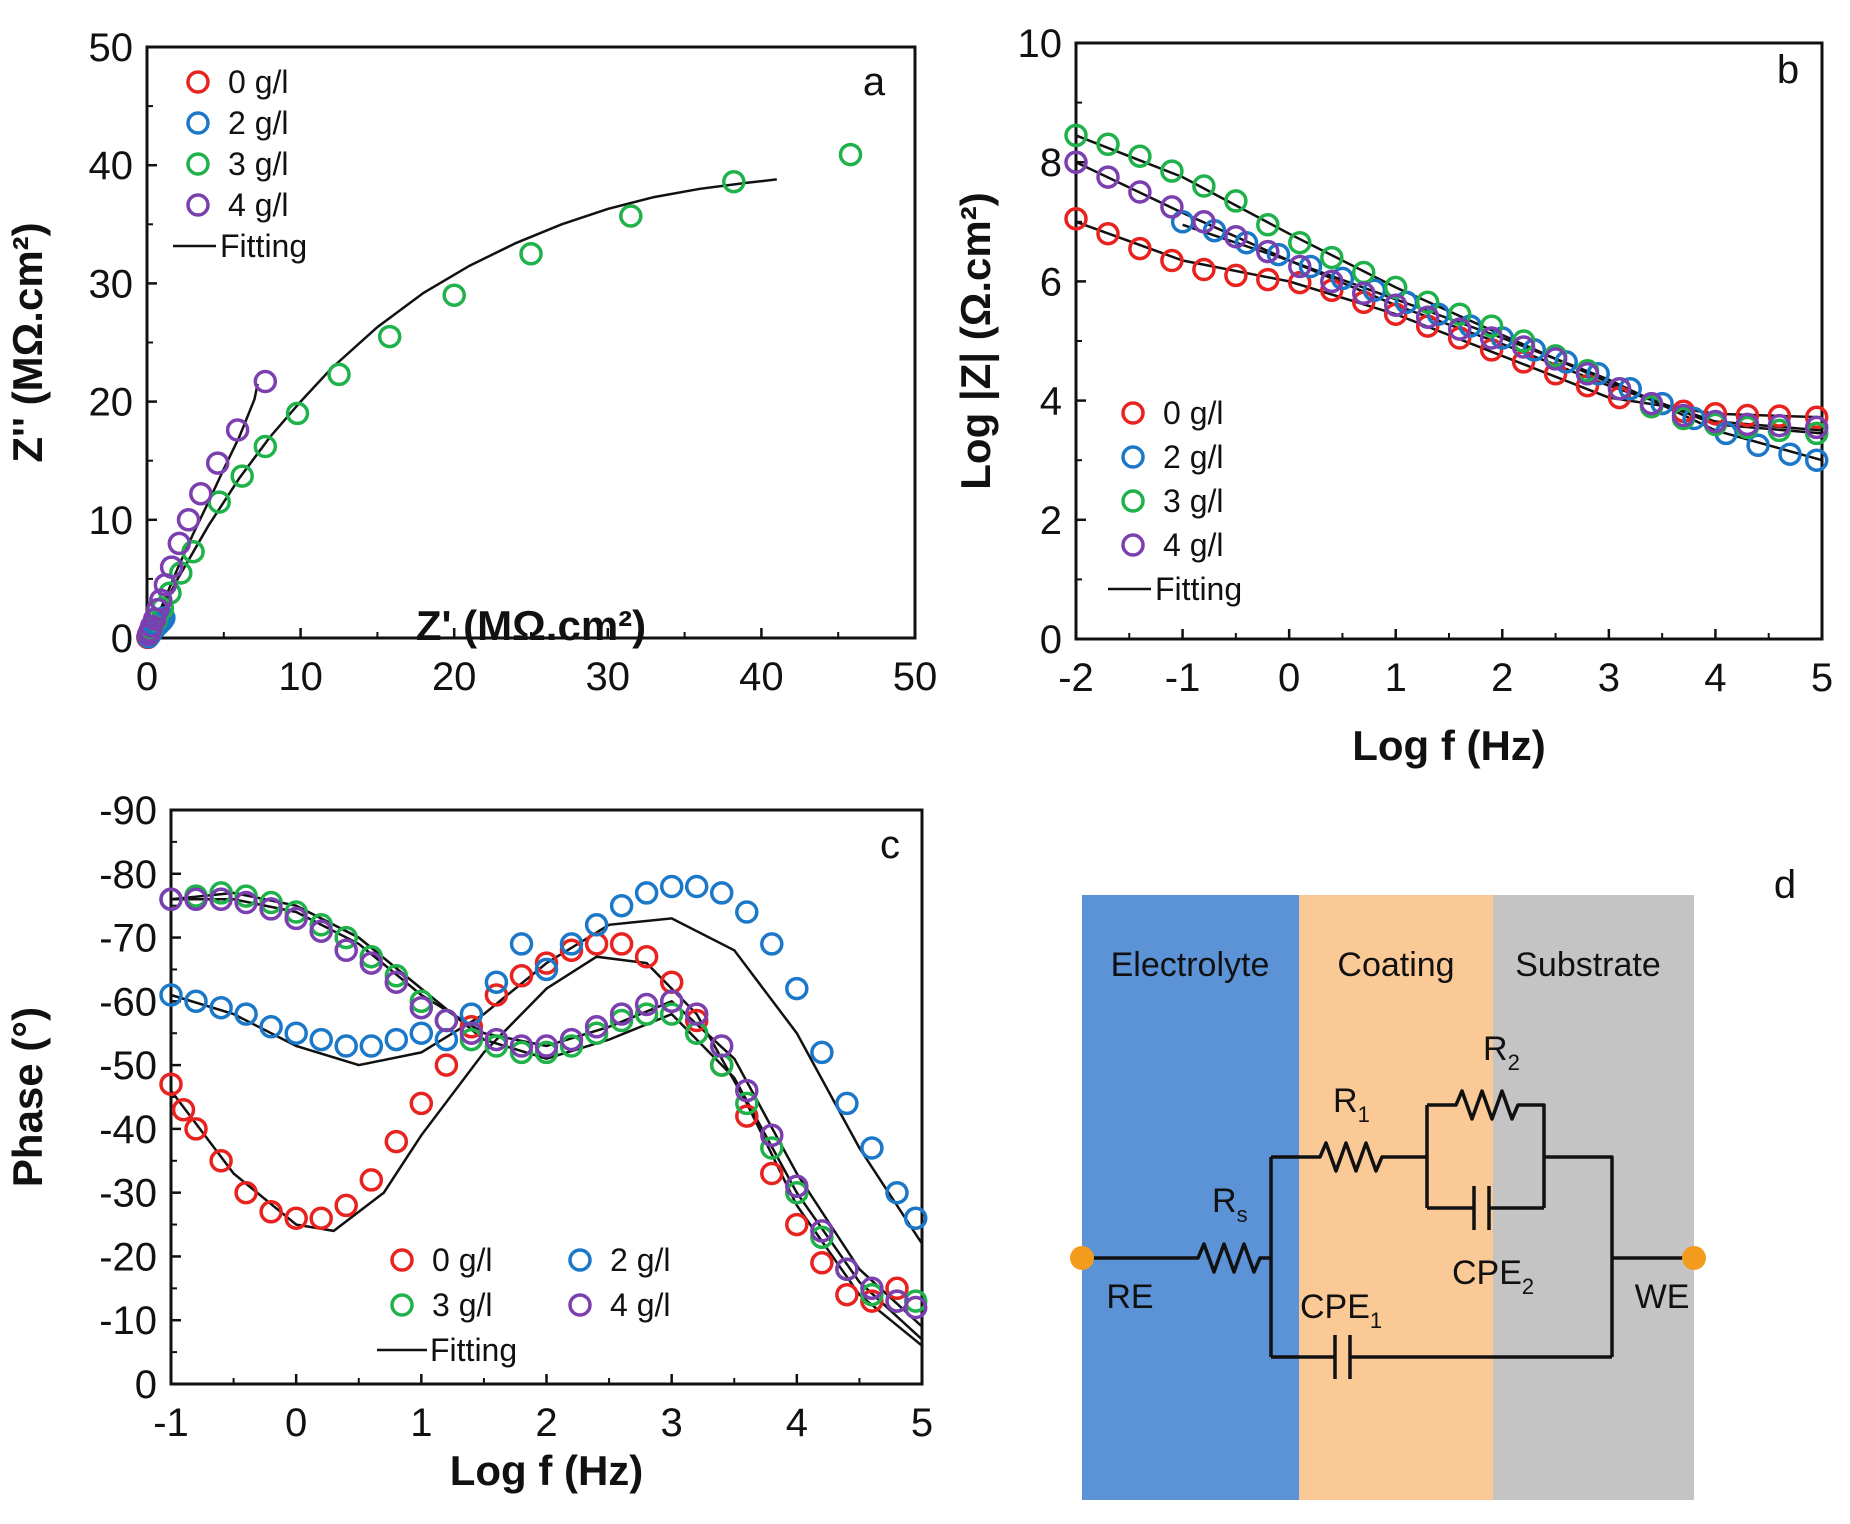 The image size is (1850, 1524). Describe the element at coordinates (1230, 1204) in the screenshot. I see `rs-label: Rs` at that location.